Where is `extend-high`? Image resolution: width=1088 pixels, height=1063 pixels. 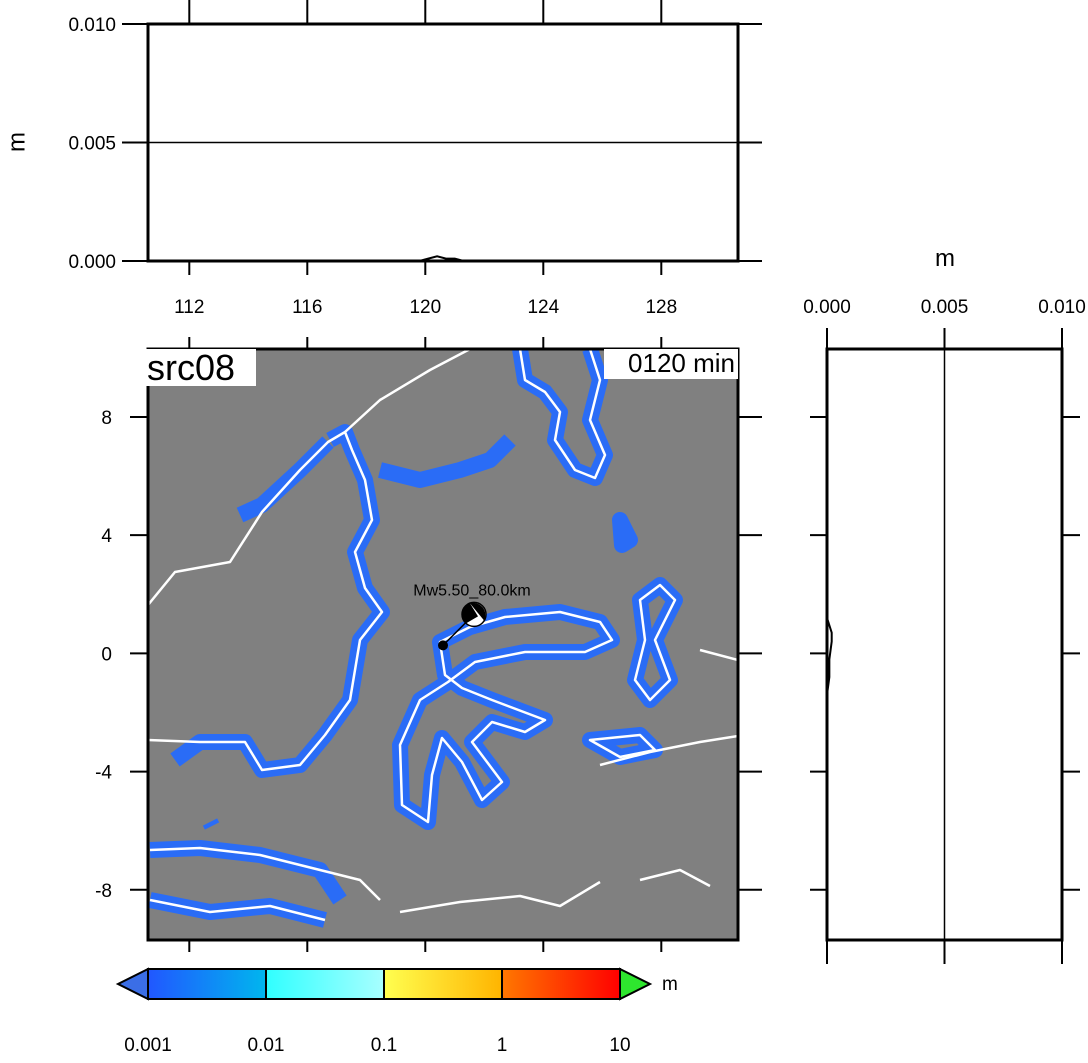 extend-high is located at coordinates (636, 984).